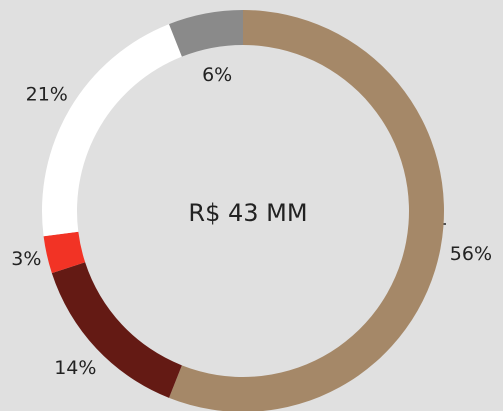 This screenshot has height=411, width=503. What do you see at coordinates (471, 254) in the screenshot?
I see `data-label: 56%` at bounding box center [471, 254].